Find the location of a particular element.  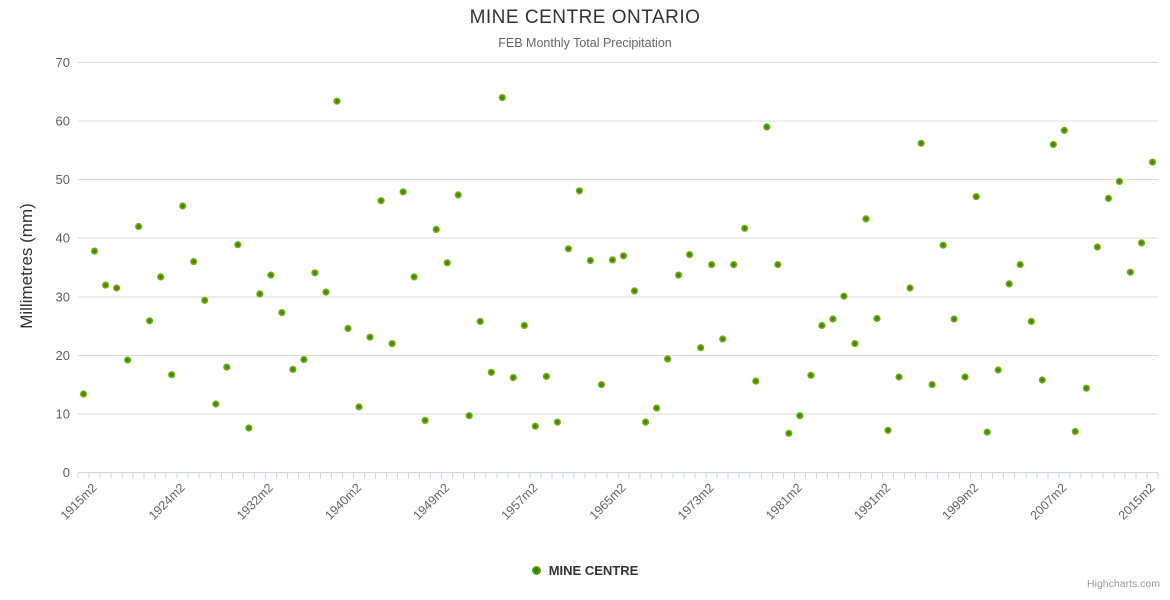

legend-item: MINE CENTRE is located at coordinates (585, 570).